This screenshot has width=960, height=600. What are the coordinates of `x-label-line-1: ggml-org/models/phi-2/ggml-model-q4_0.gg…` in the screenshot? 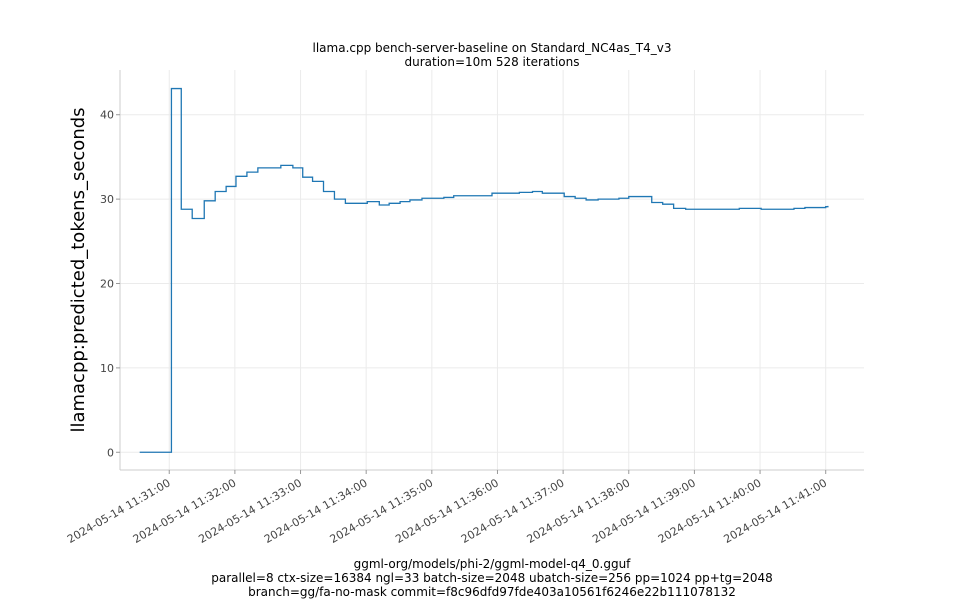 It's located at (493, 564).